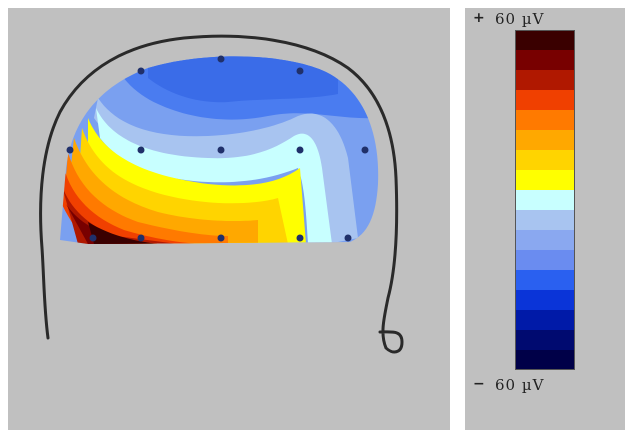 The width and height of the screenshot is (632, 435). I want to click on color-scale-border, so click(545, 200).